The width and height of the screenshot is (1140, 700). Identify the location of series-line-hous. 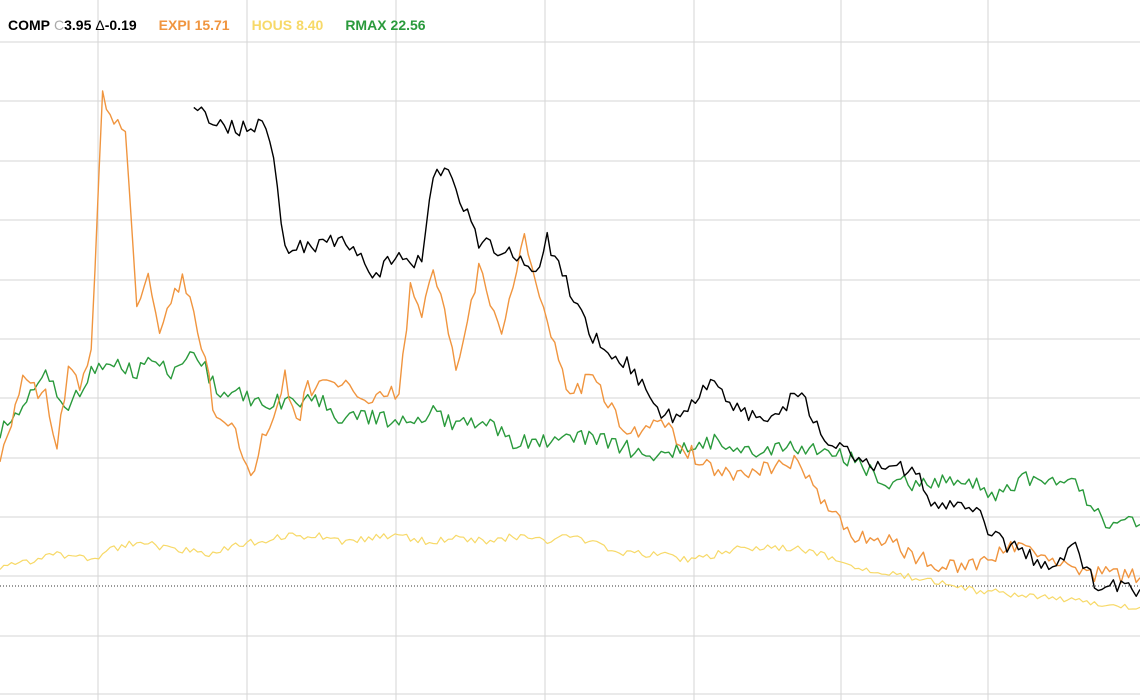
(570, 571).